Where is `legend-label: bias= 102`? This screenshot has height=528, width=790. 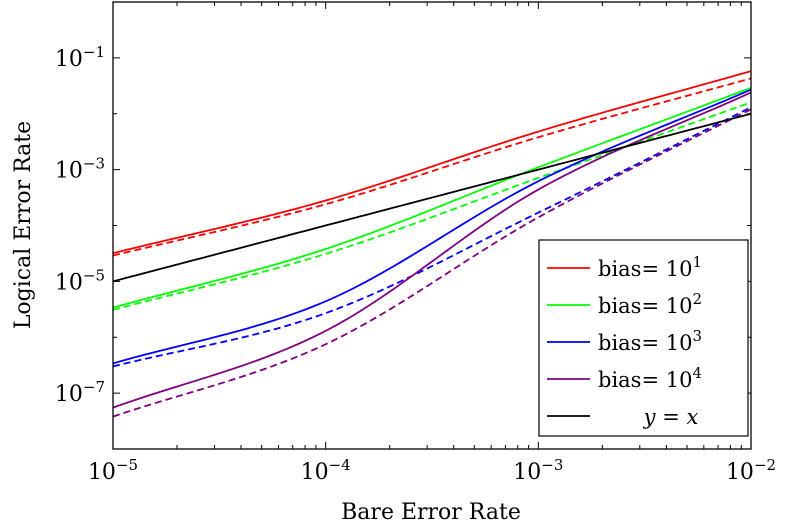 legend-label: bias= 102 is located at coordinates (650, 304).